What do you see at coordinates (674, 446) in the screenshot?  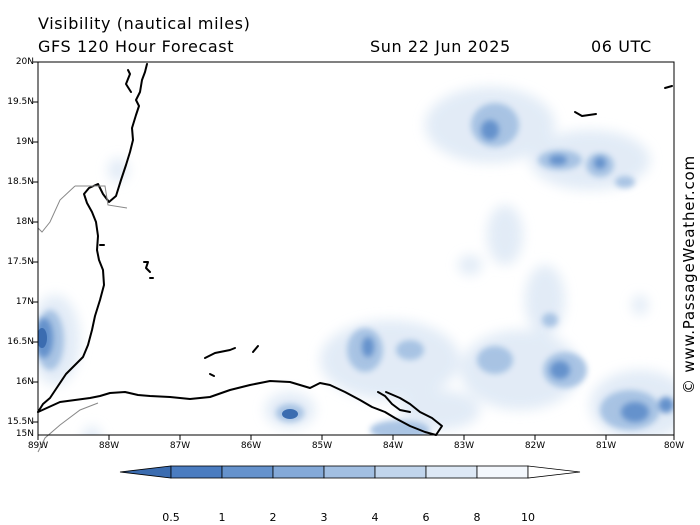 I see `lon-label: 80W` at bounding box center [674, 446].